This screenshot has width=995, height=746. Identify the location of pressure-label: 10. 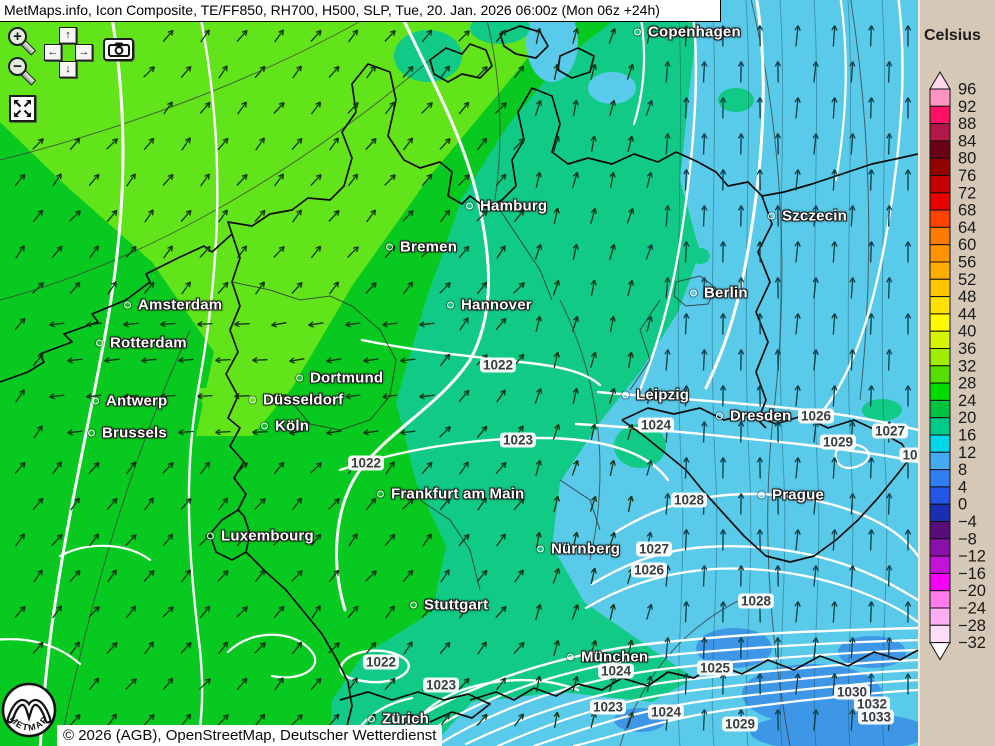
(908, 455).